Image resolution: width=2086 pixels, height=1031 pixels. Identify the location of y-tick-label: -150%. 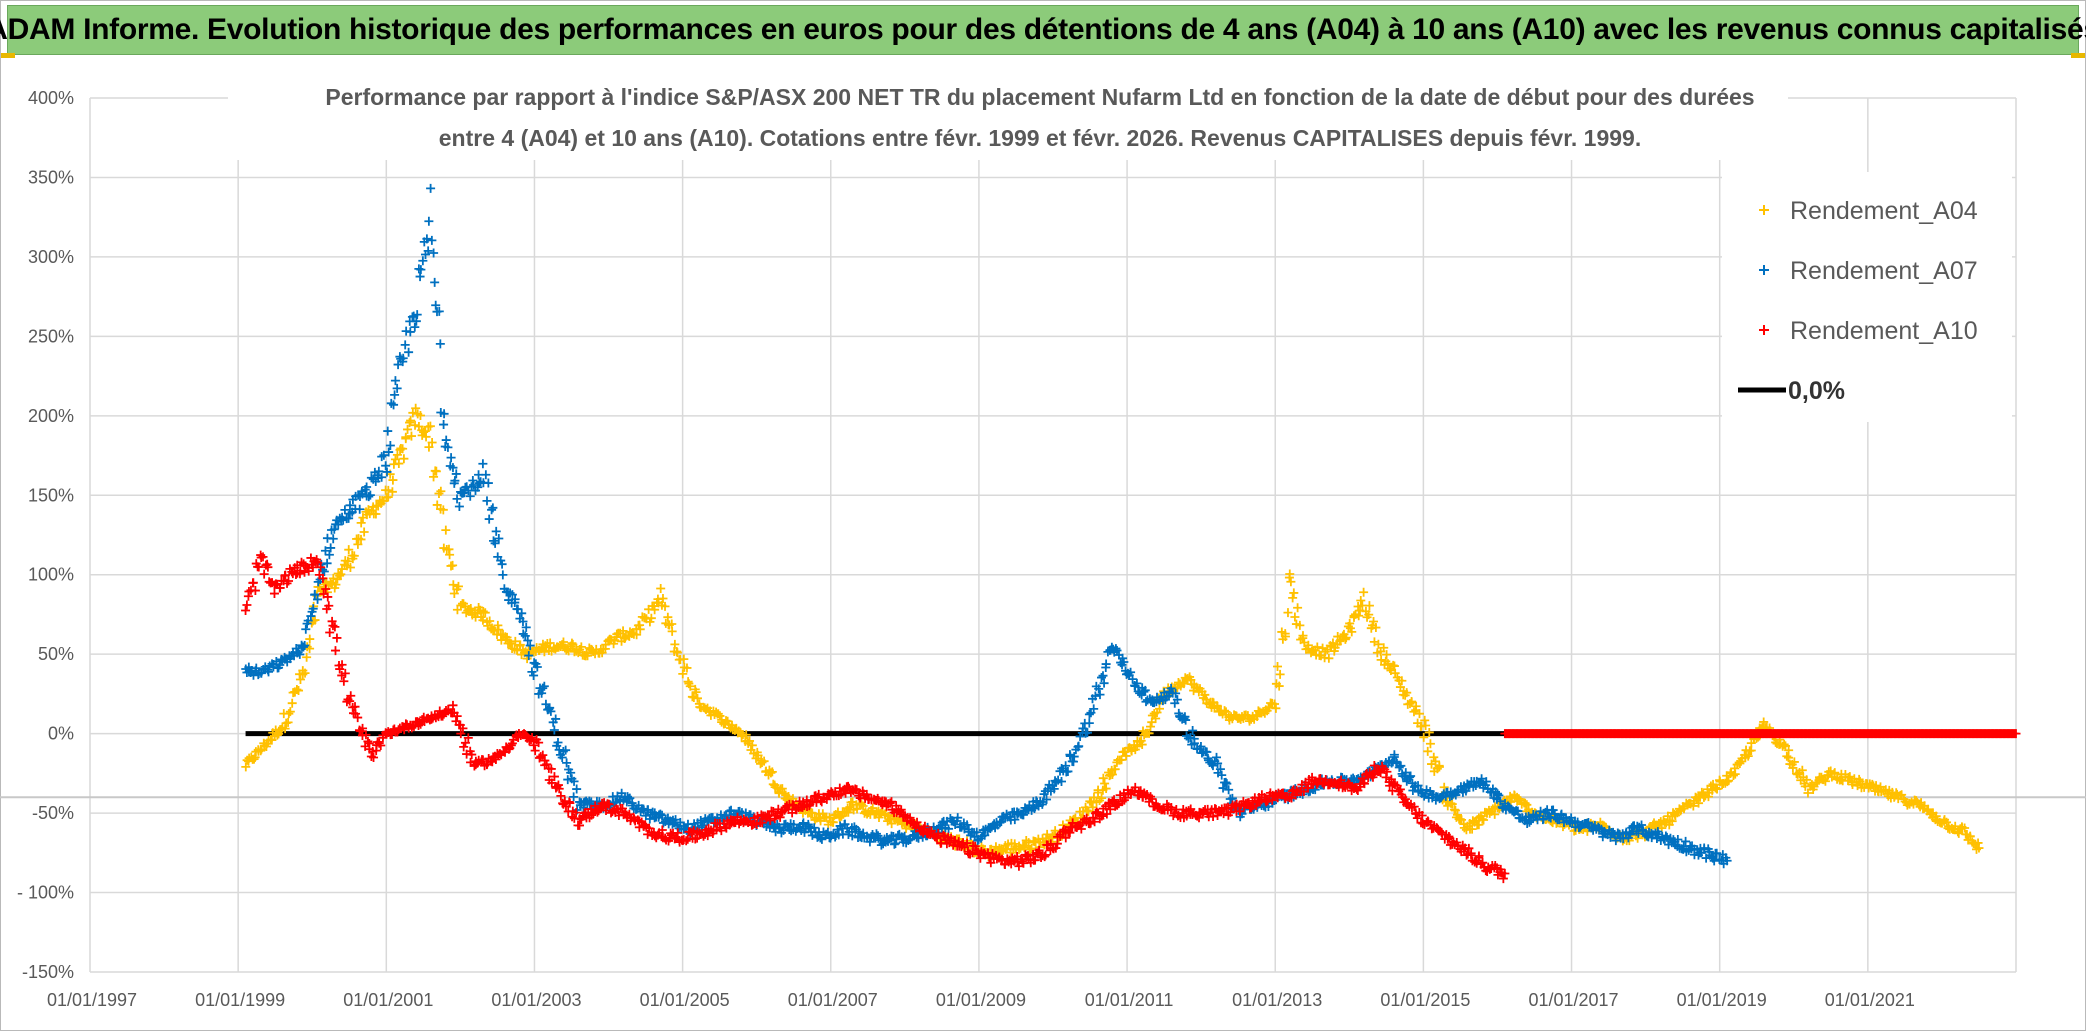
(48, 972).